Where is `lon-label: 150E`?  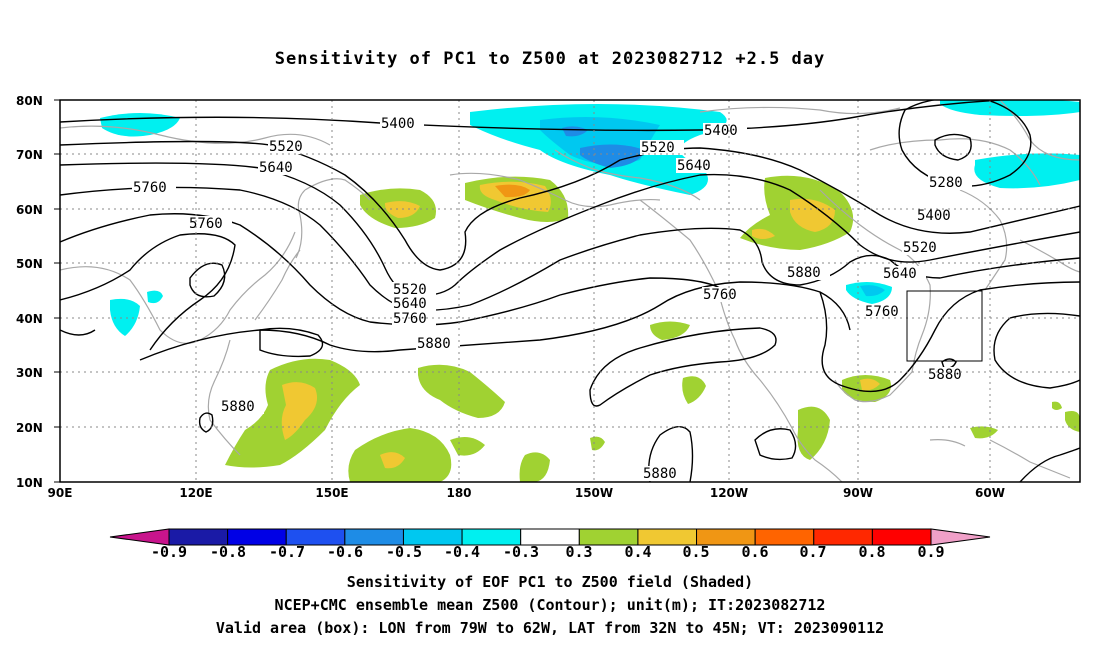 lon-label: 150E is located at coordinates (331, 493).